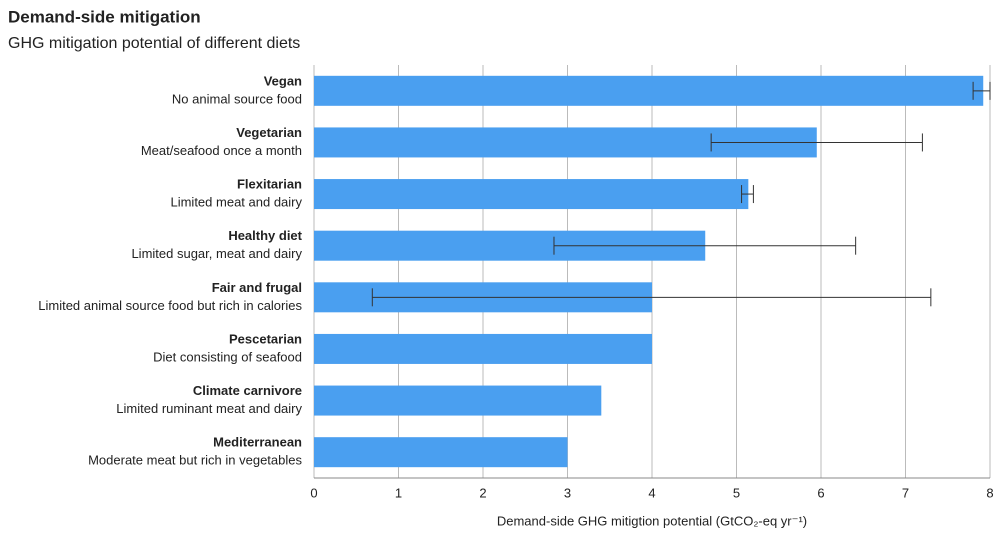  What do you see at coordinates (283, 80) in the screenshot?
I see `category-label: Vegan` at bounding box center [283, 80].